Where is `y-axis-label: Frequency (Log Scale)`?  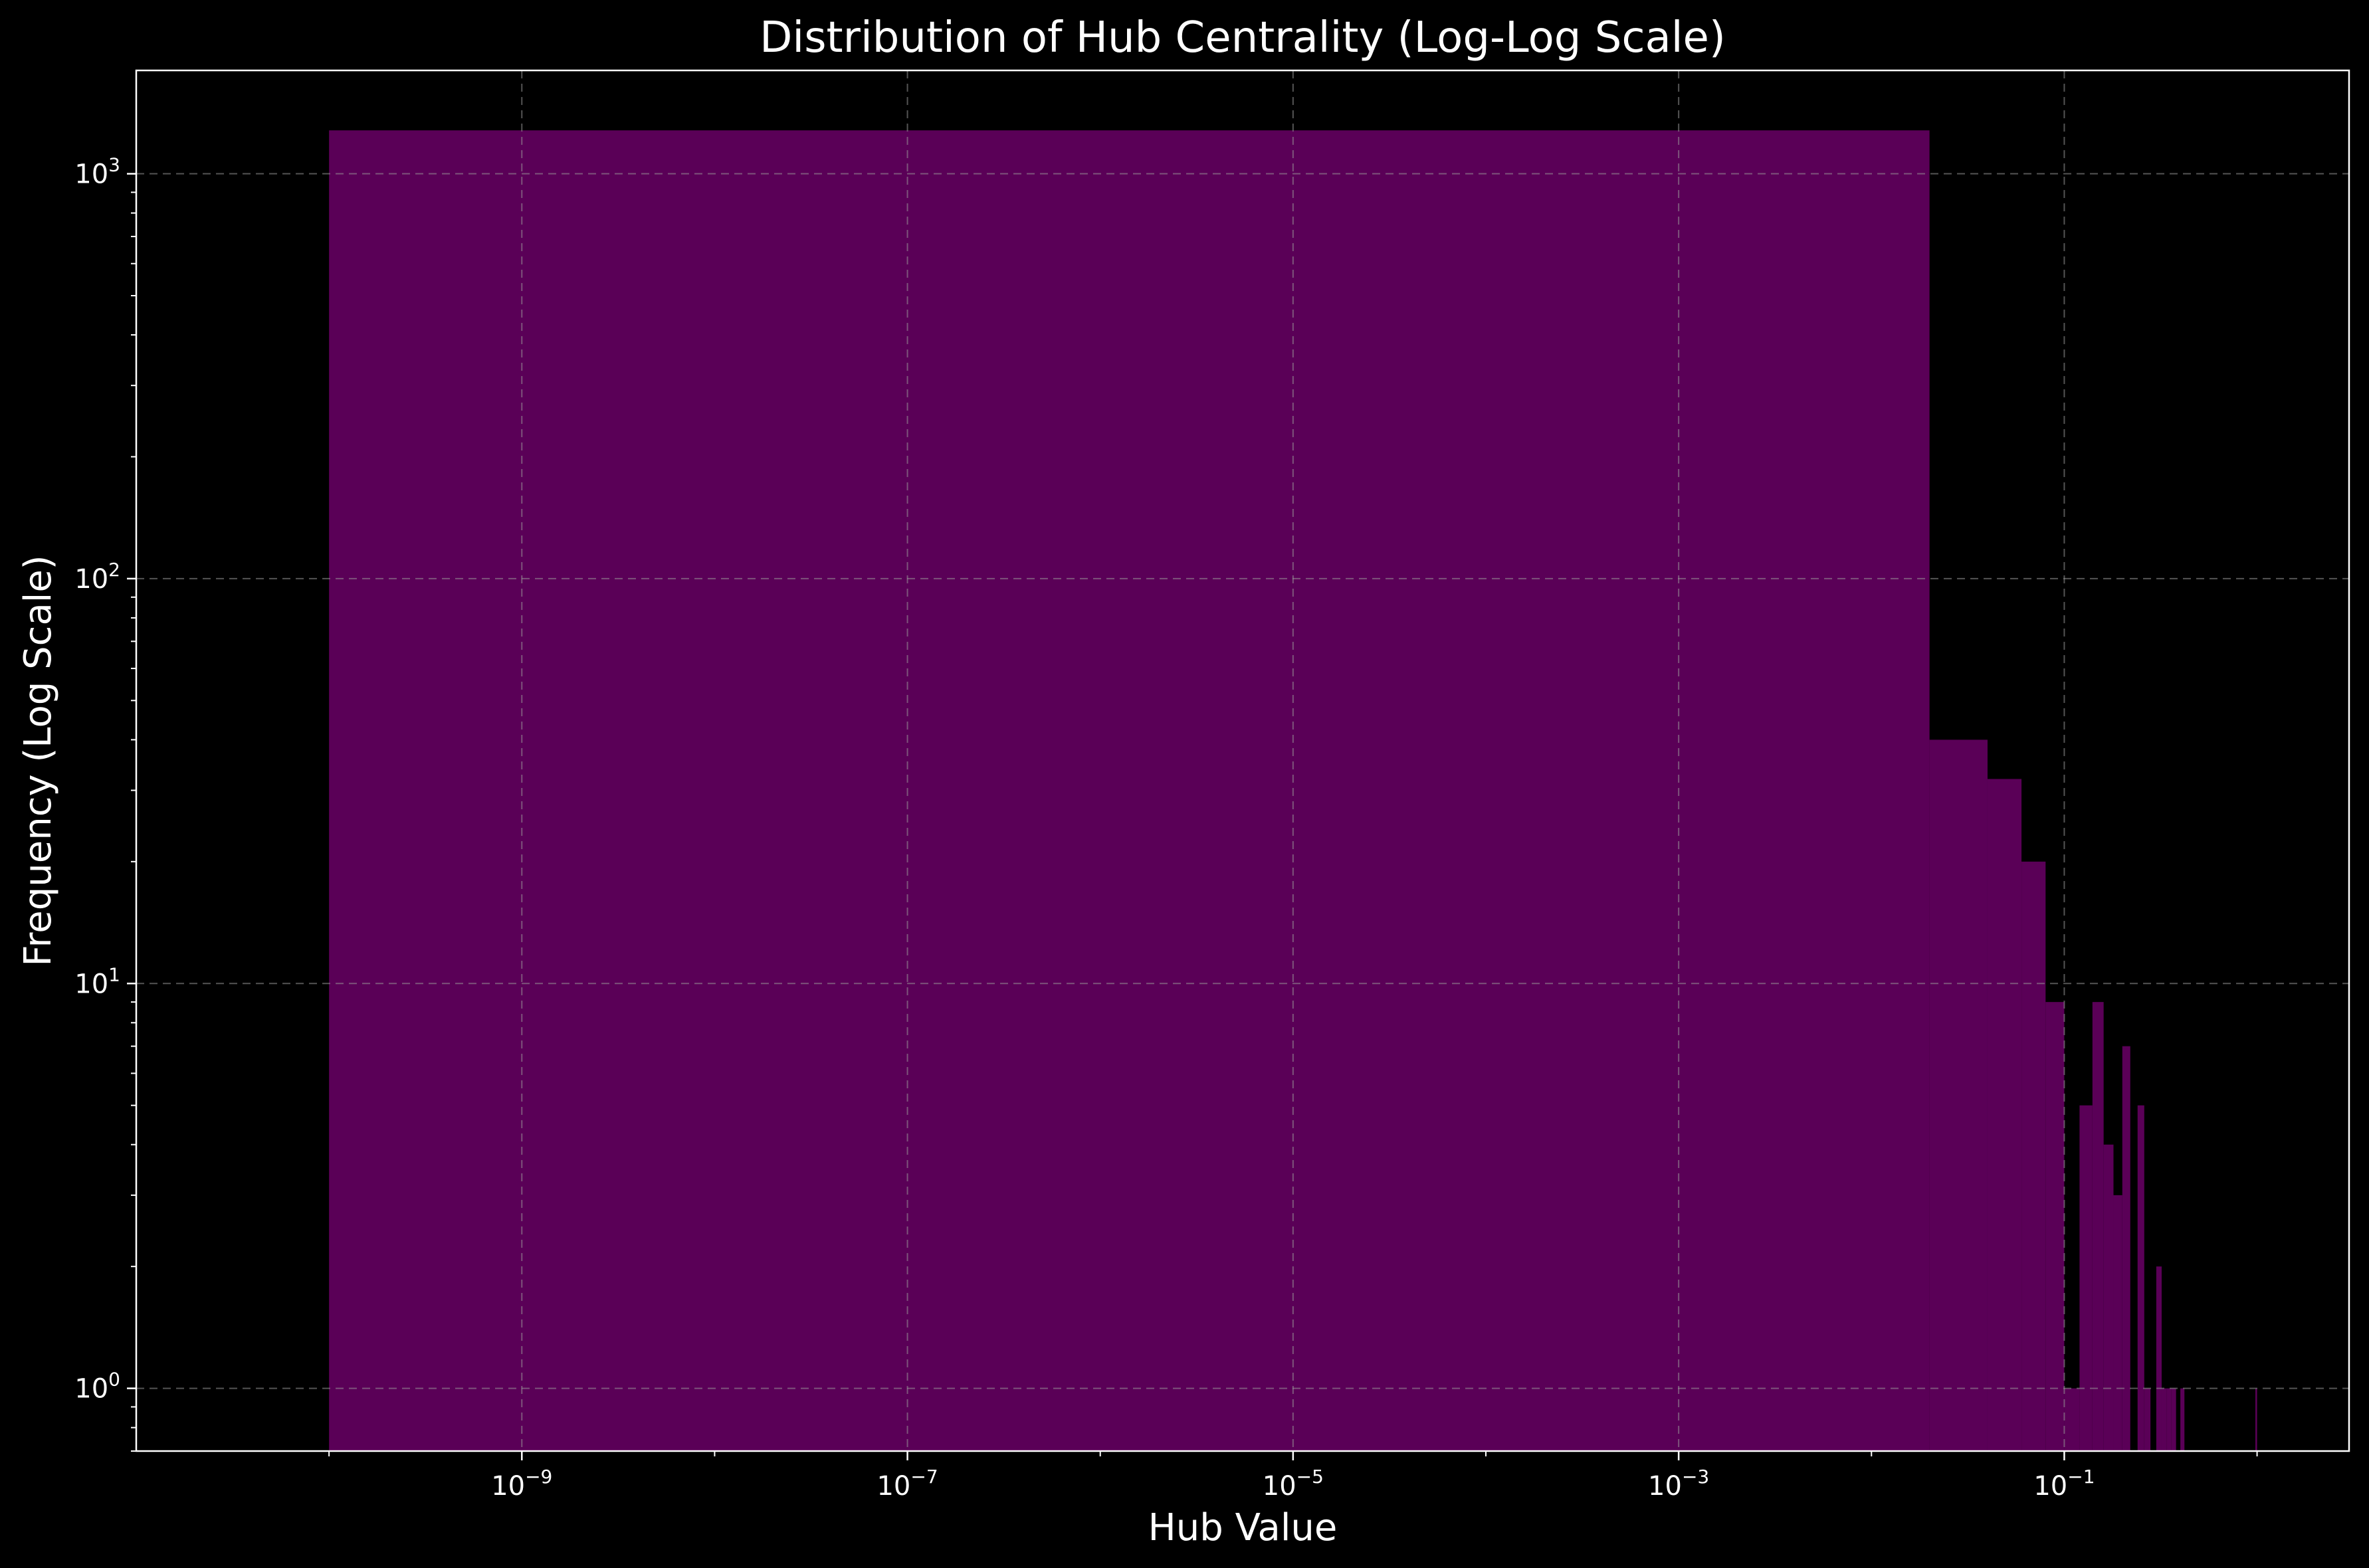
y-axis-label: Frequency (Log Scale) is located at coordinates (38, 760).